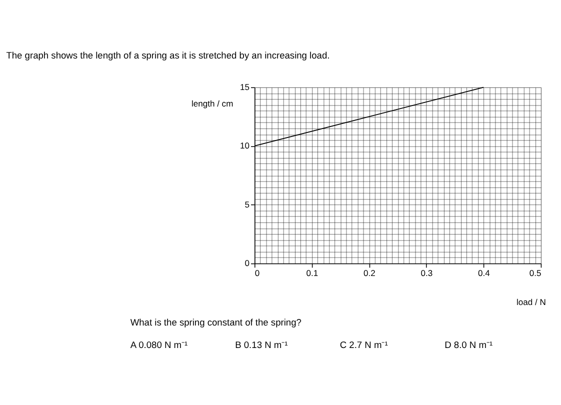  I want to click on text: A 0.080 N m⁻¹, so click(159, 345).